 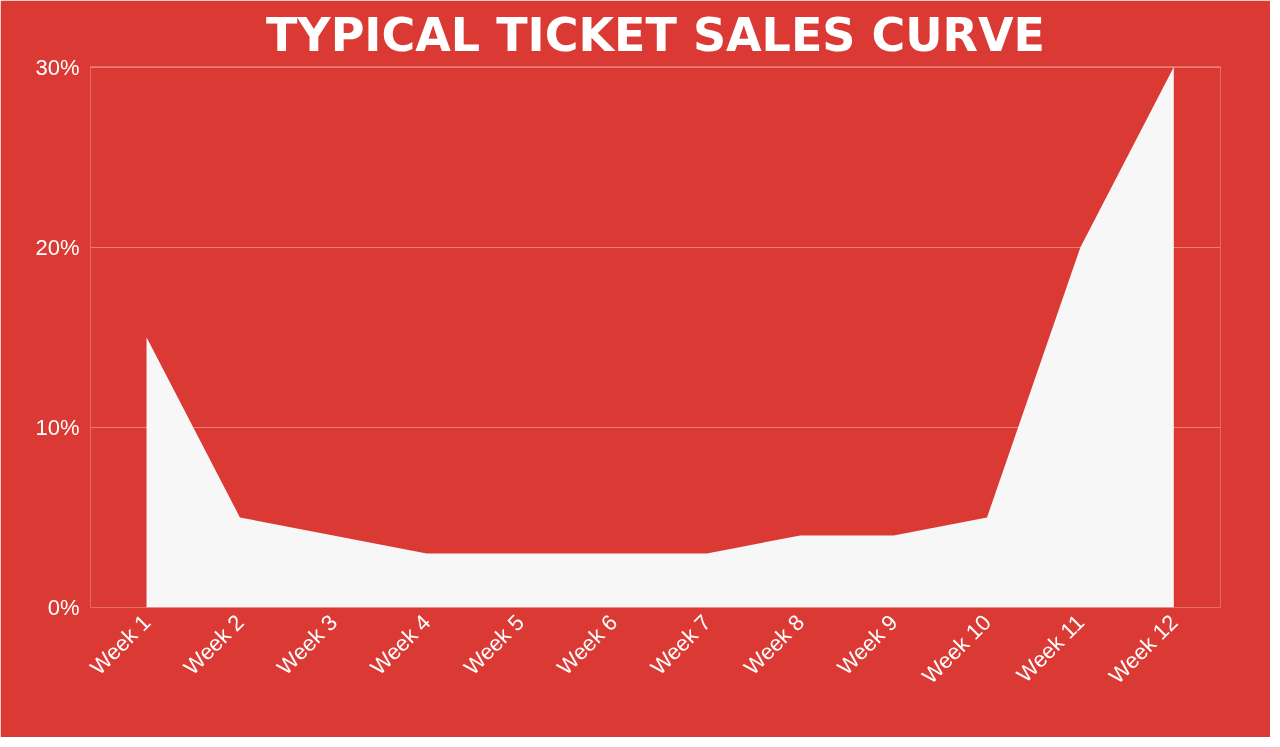 I want to click on chart-title: TYPICAL TICKET SALES CURVE, so click(x=655, y=34).